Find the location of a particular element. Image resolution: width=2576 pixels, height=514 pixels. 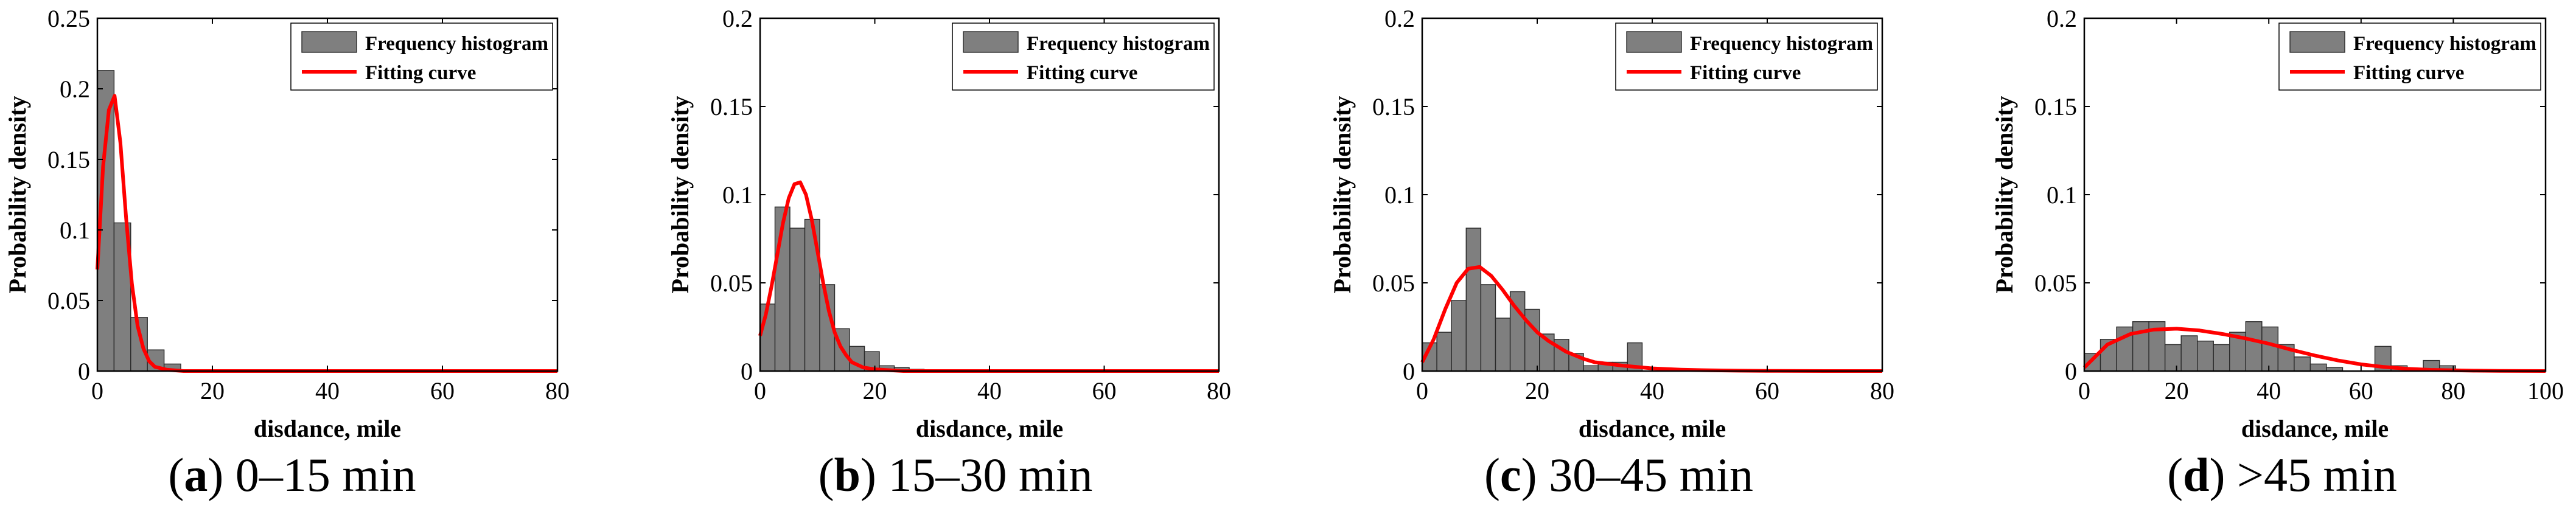

caption-a: (a) 0–15 min is located at coordinates (292, 474).